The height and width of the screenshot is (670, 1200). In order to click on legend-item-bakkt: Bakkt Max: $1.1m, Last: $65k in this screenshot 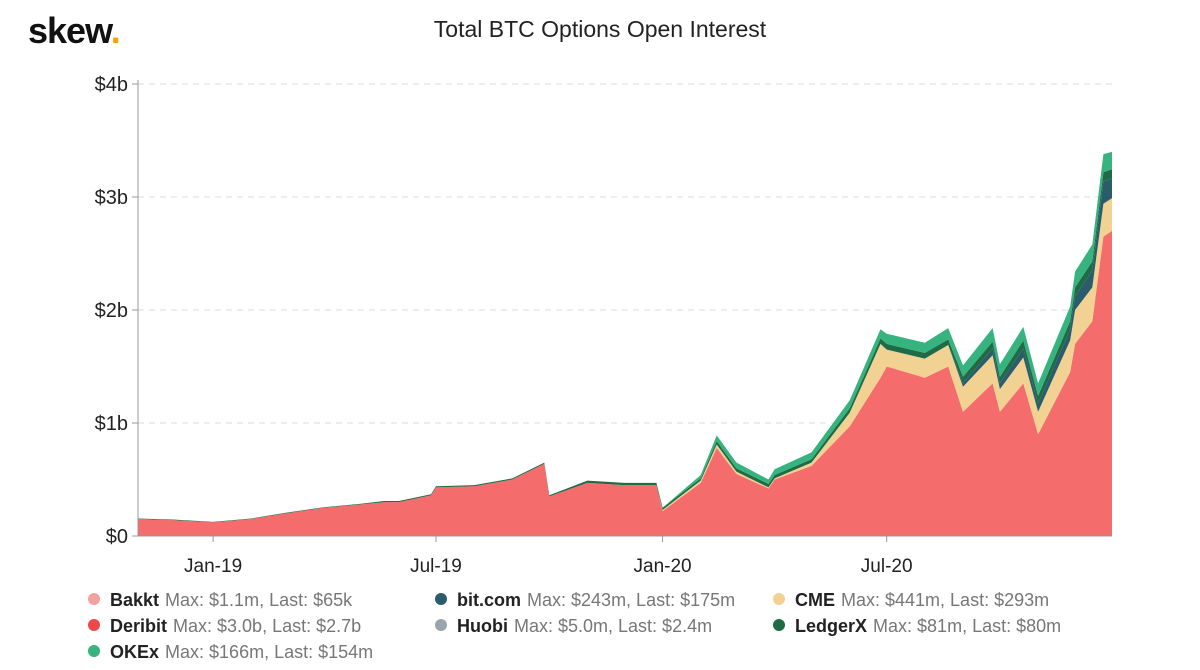, I will do `click(220, 600)`.